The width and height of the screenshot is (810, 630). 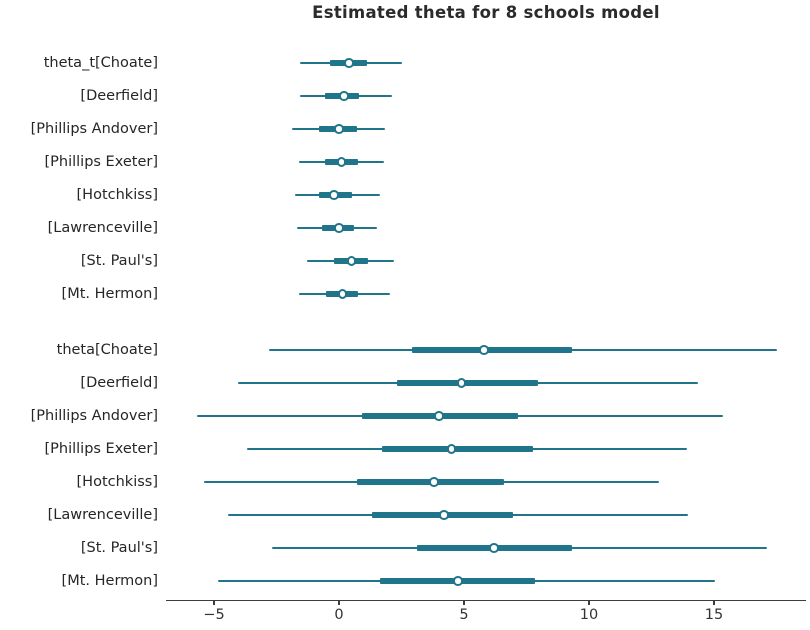 I want to click on x-tick-label: −5, so click(x=214, y=614).